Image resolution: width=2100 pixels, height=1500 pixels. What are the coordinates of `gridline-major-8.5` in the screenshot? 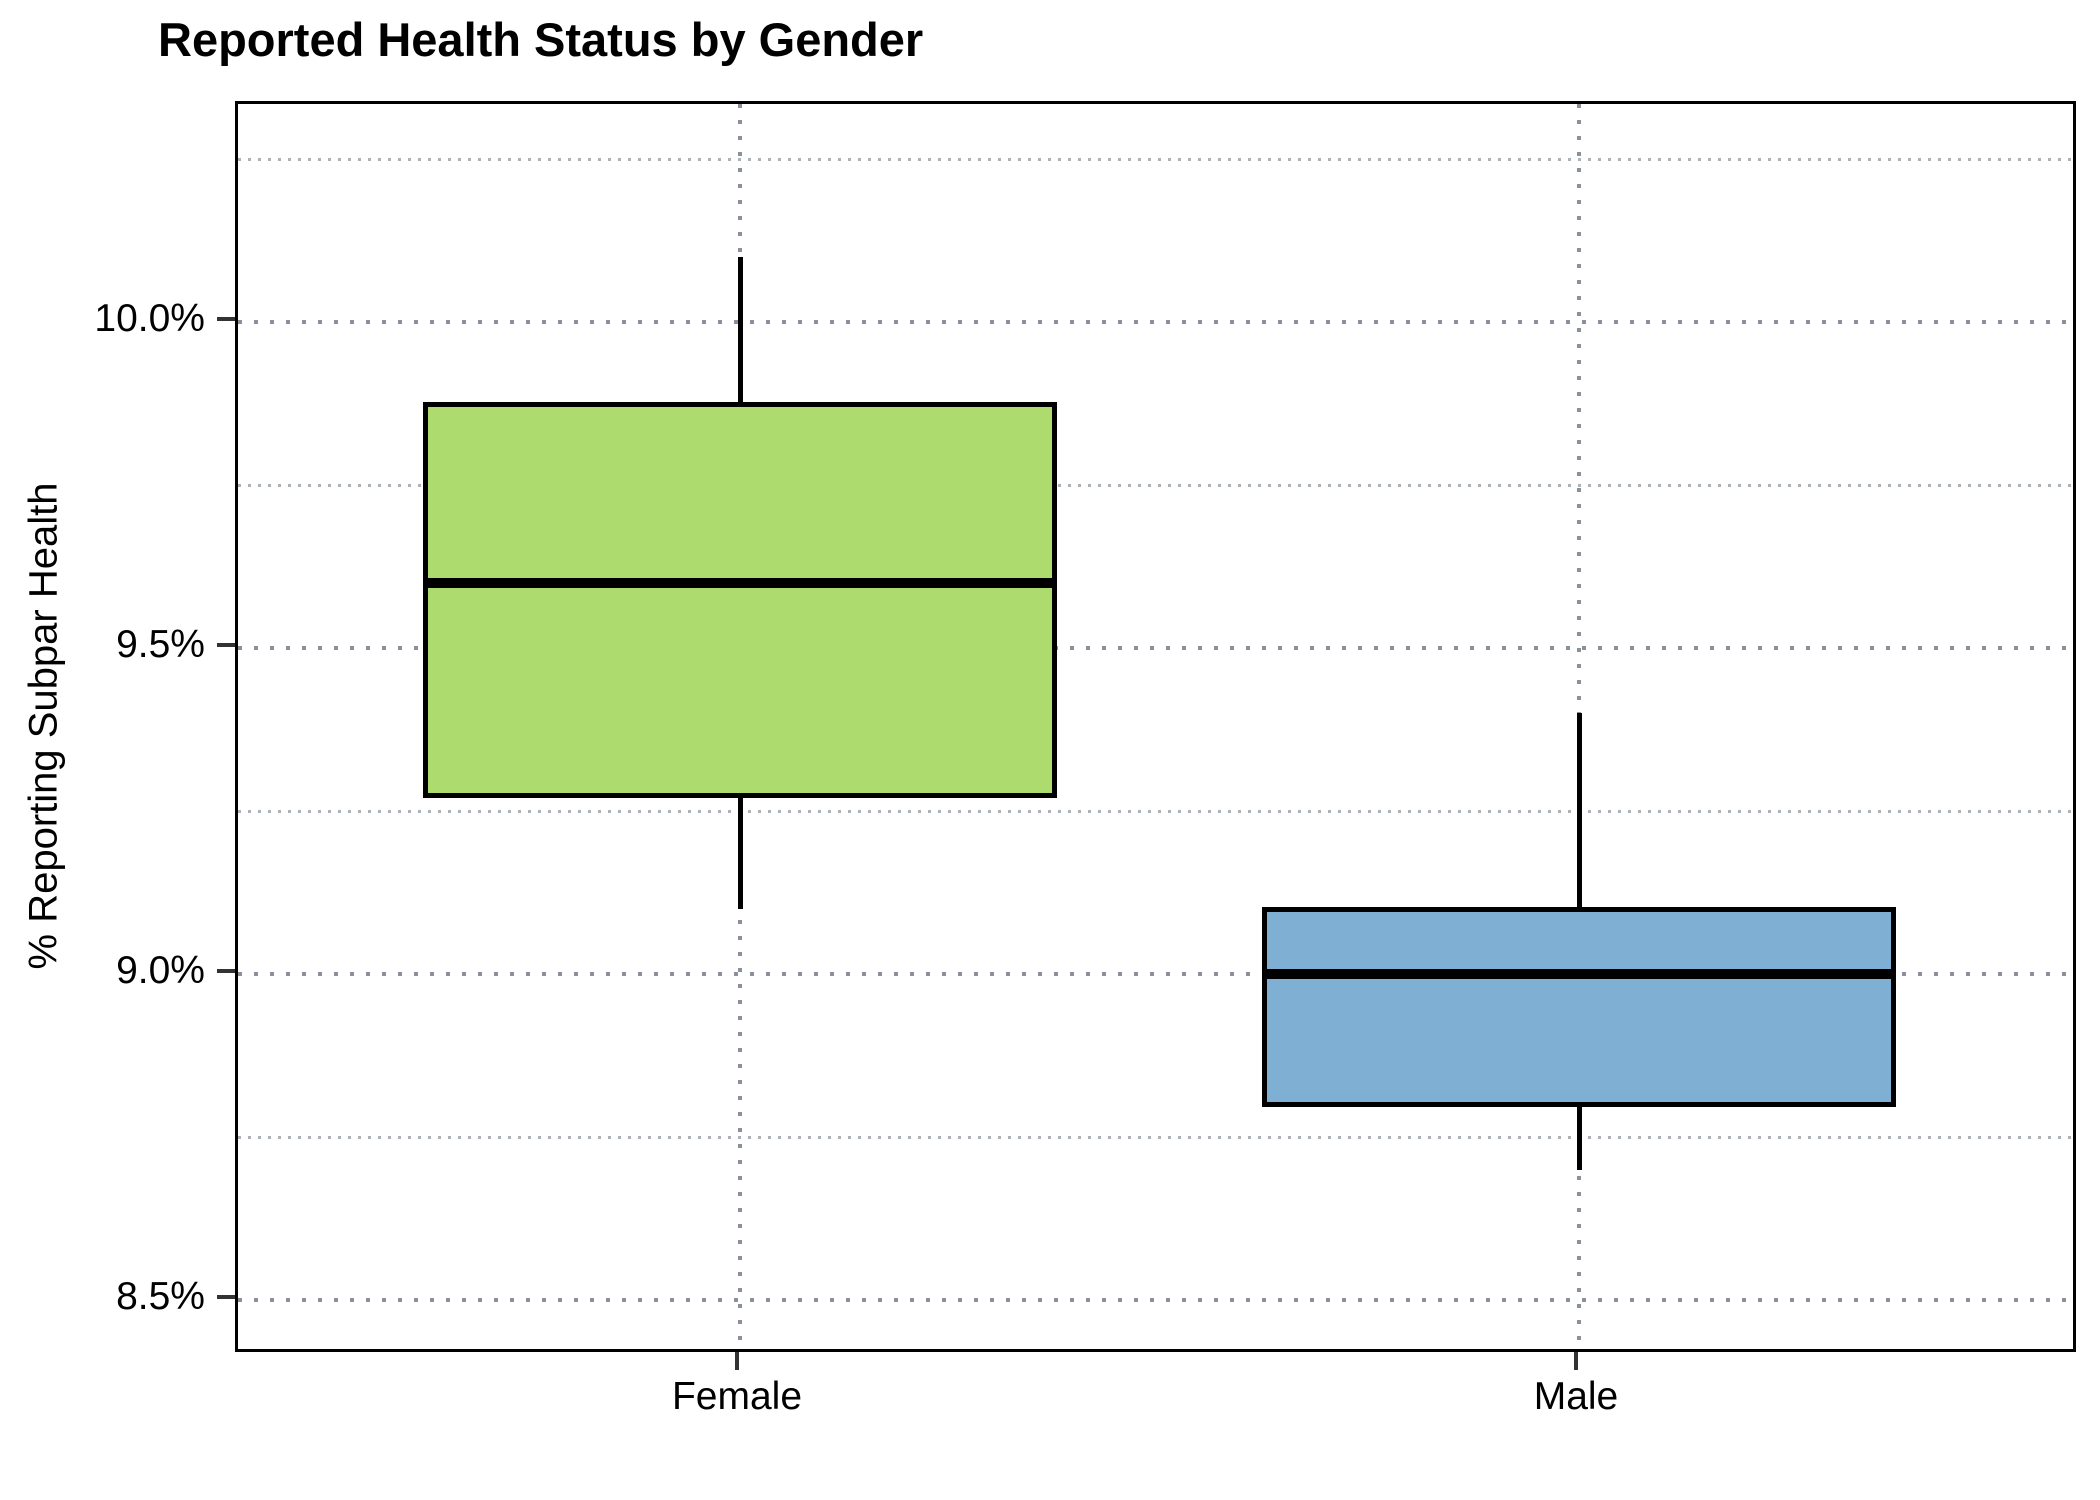 It's located at (1155, 1300).